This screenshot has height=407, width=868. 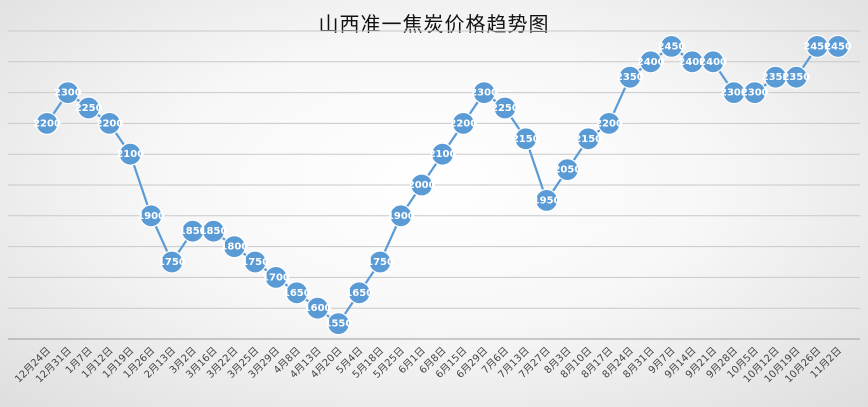 I want to click on data-label: 1700, so click(x=276, y=277).